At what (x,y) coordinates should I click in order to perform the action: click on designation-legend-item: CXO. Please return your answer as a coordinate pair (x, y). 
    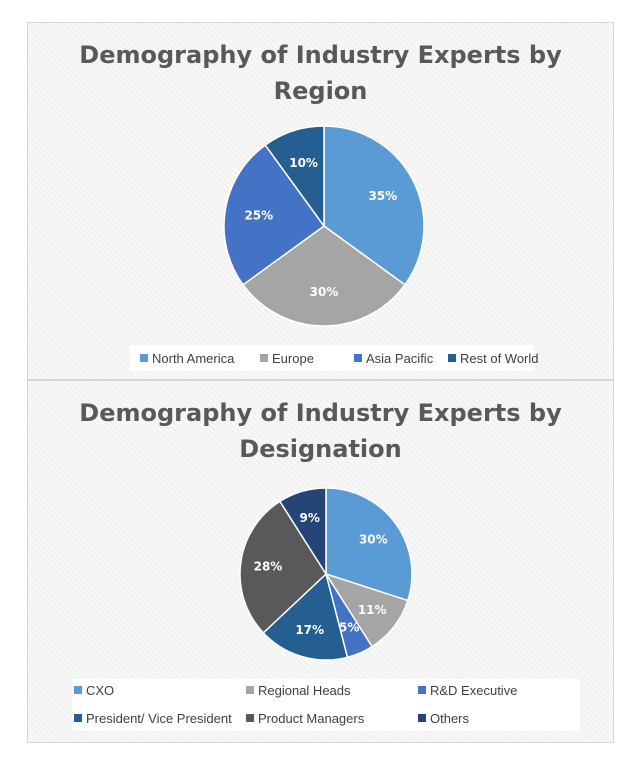
    Looking at the image, I should click on (94, 690).